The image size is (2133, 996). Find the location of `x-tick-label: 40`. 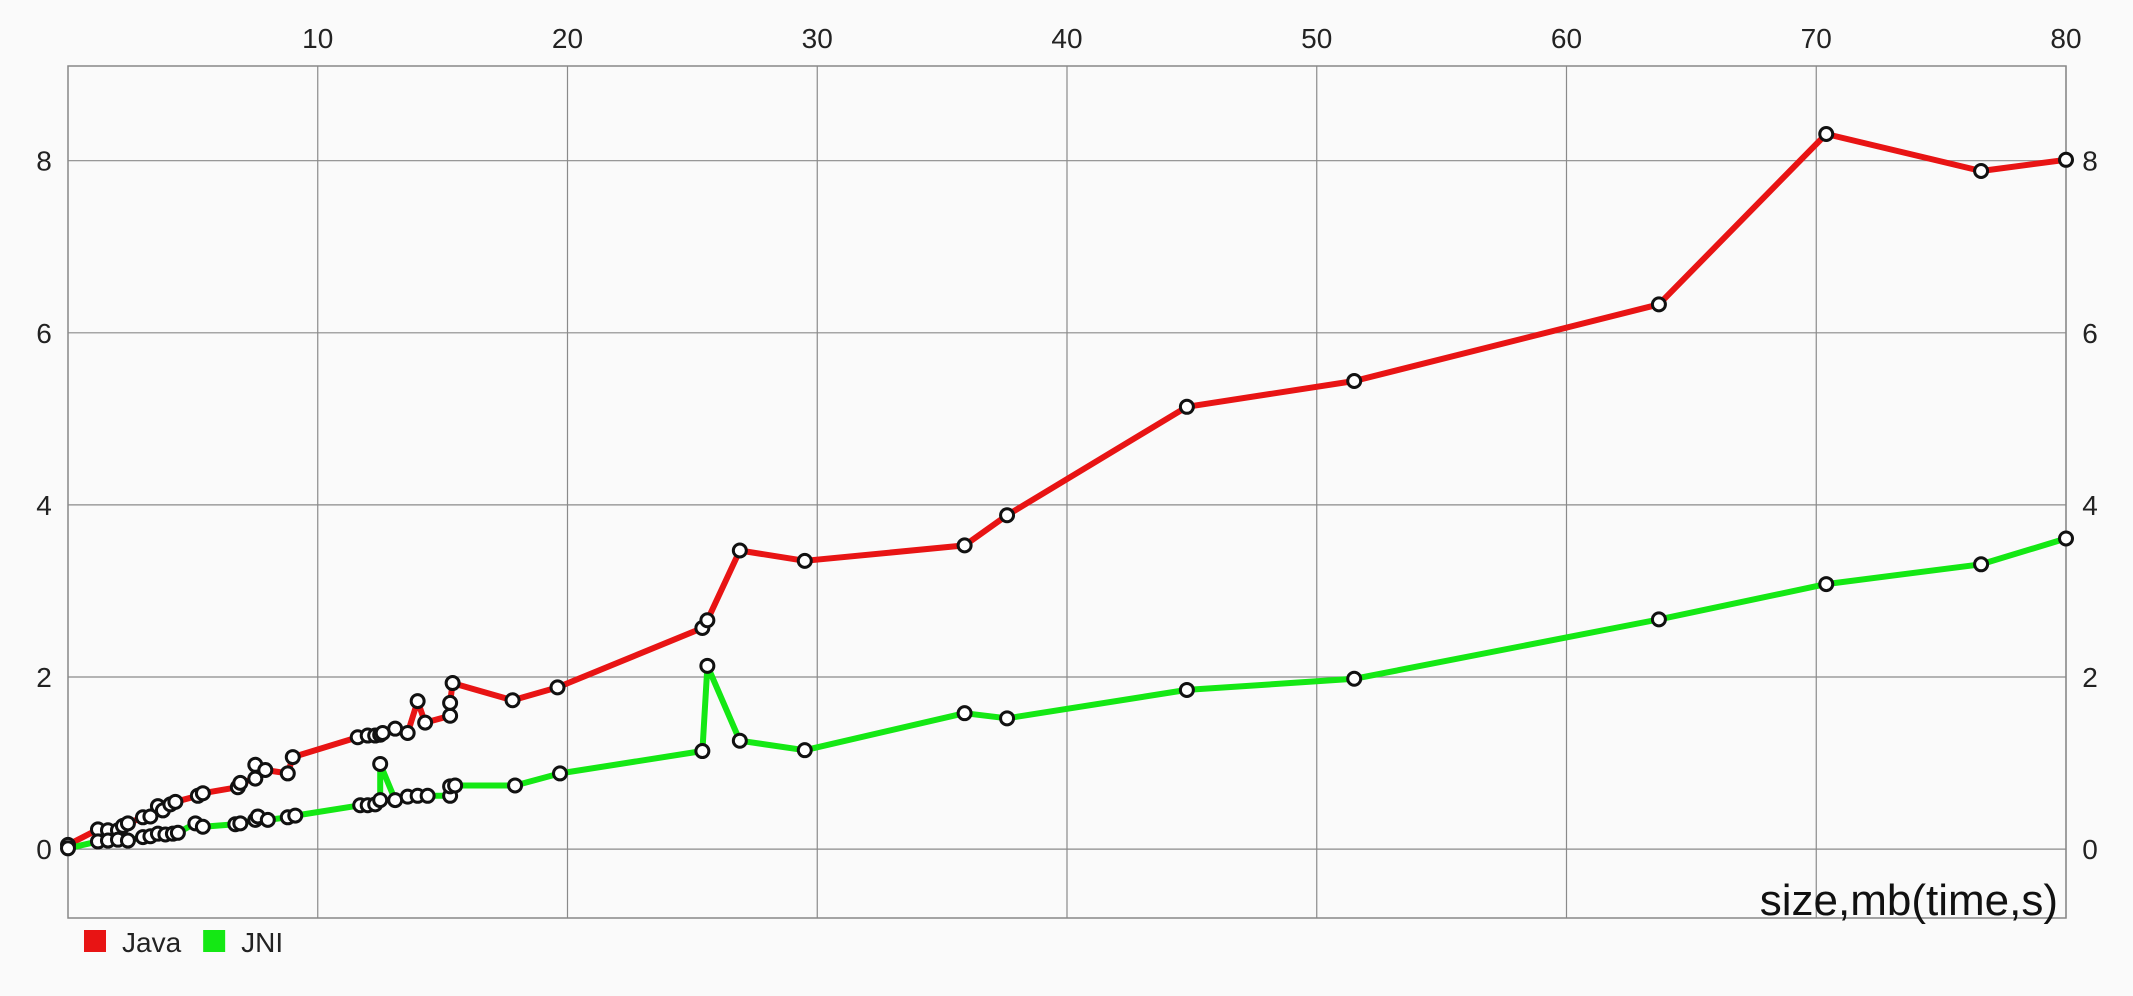

x-tick-label: 40 is located at coordinates (1066, 38).